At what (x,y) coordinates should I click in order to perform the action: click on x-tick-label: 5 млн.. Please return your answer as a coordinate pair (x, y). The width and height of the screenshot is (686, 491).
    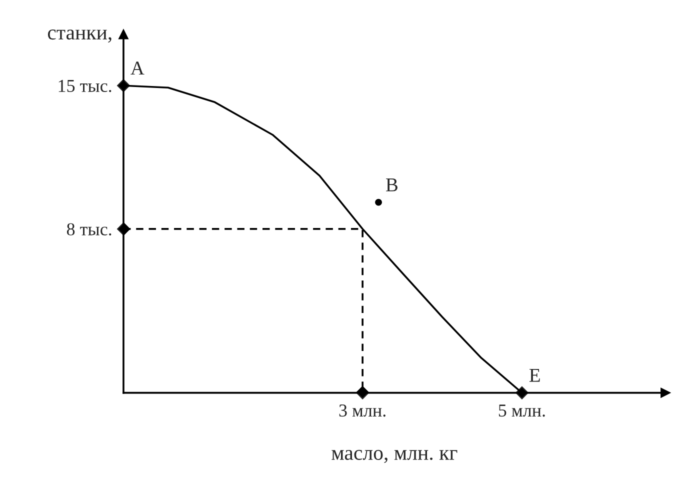
    Looking at the image, I should click on (521, 410).